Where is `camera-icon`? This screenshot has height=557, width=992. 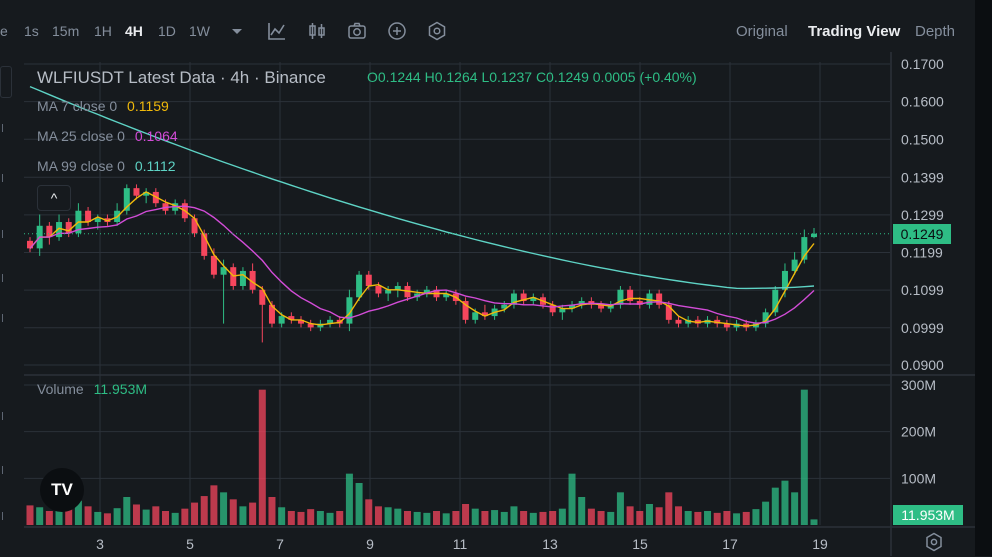
camera-icon is located at coordinates (357, 31).